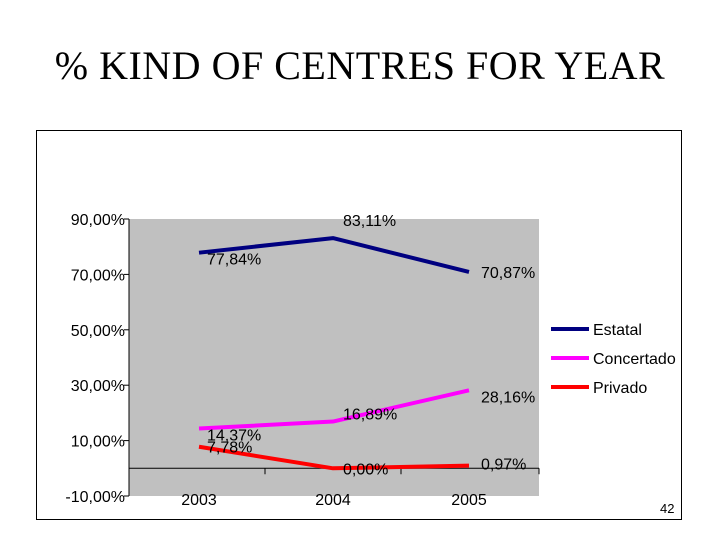  Describe the element at coordinates (98, 386) in the screenshot. I see `y-tick-label: 30,00%` at that location.